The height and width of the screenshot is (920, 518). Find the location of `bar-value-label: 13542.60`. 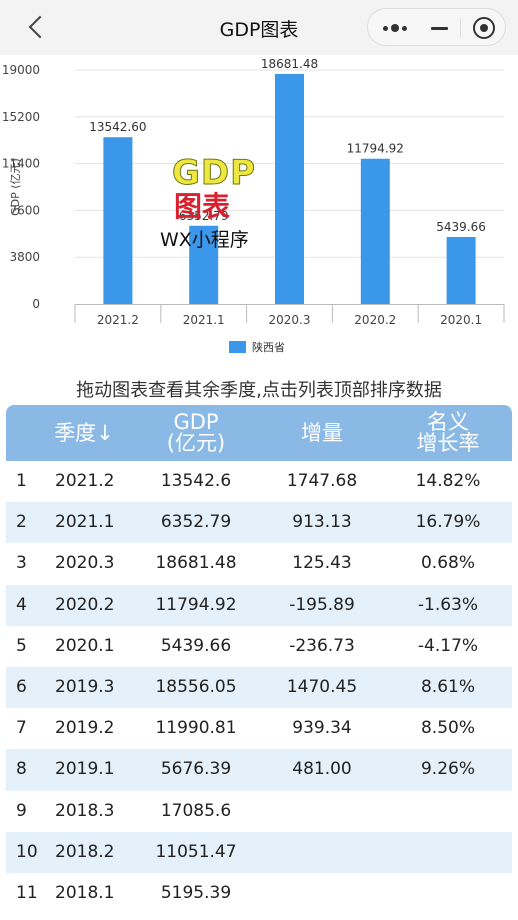

bar-value-label: 13542.60 is located at coordinates (117, 127).